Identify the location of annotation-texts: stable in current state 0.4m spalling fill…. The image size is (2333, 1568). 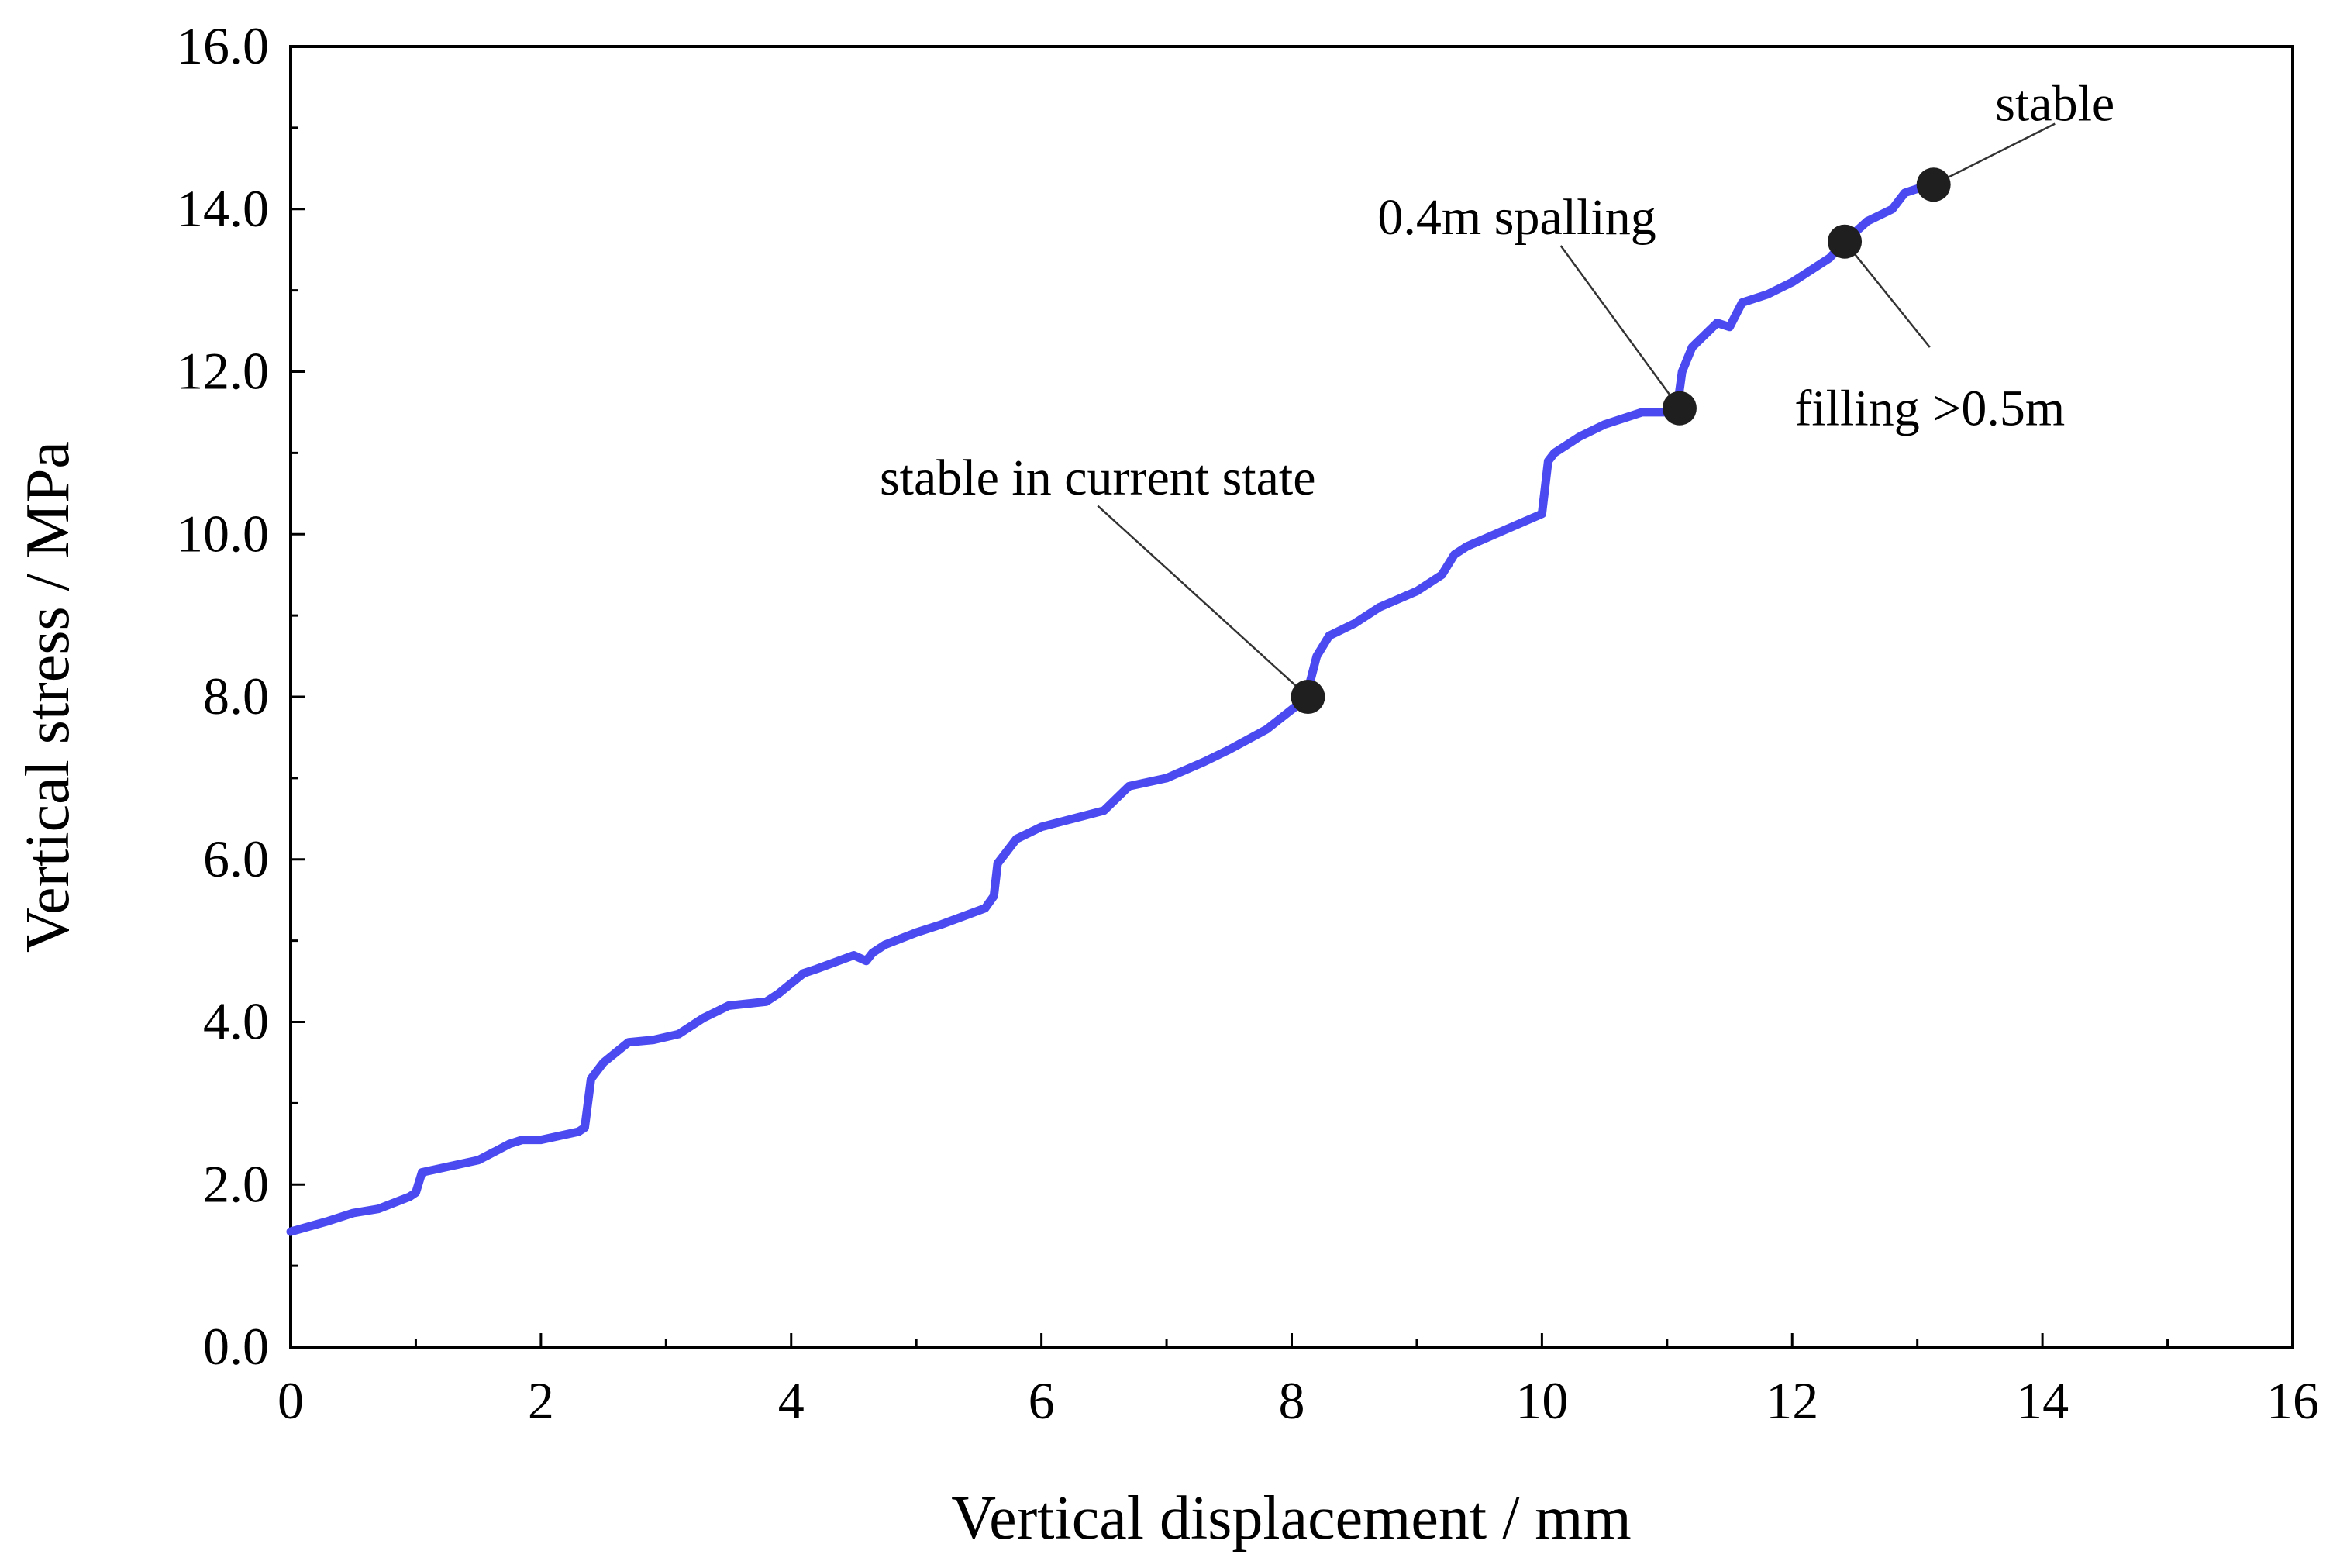
(1497, 290).